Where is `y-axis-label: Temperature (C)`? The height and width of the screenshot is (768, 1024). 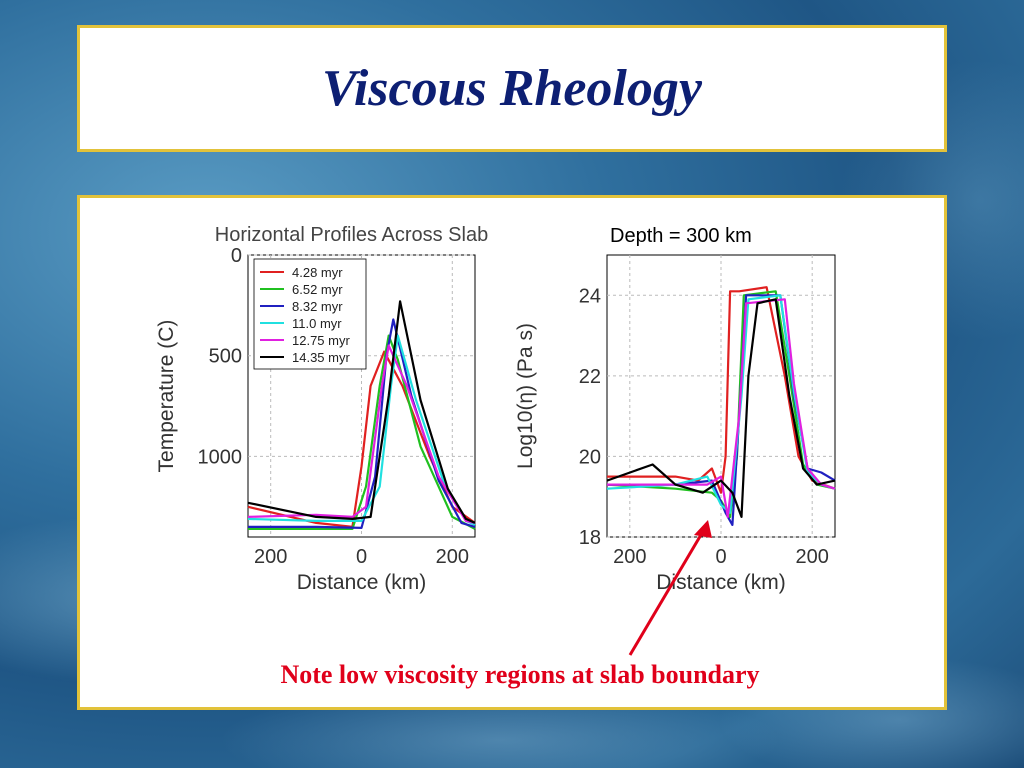
y-axis-label: Temperature (C) is located at coordinates (166, 396).